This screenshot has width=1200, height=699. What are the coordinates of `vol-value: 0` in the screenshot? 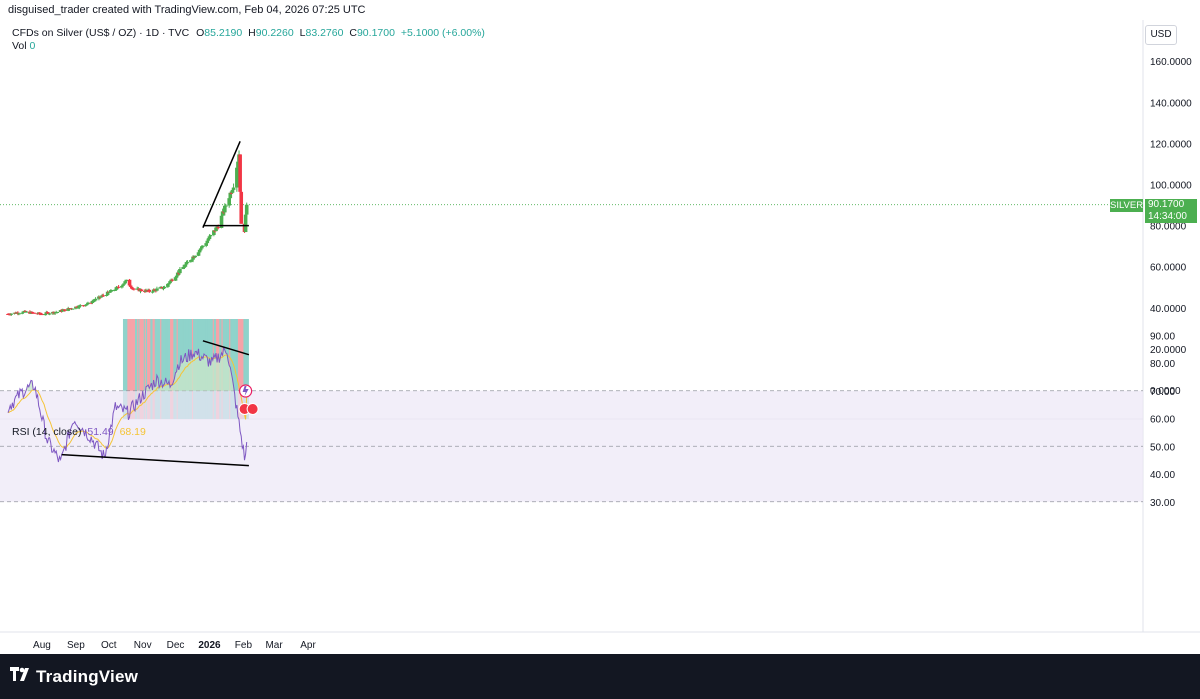 It's located at (32, 46).